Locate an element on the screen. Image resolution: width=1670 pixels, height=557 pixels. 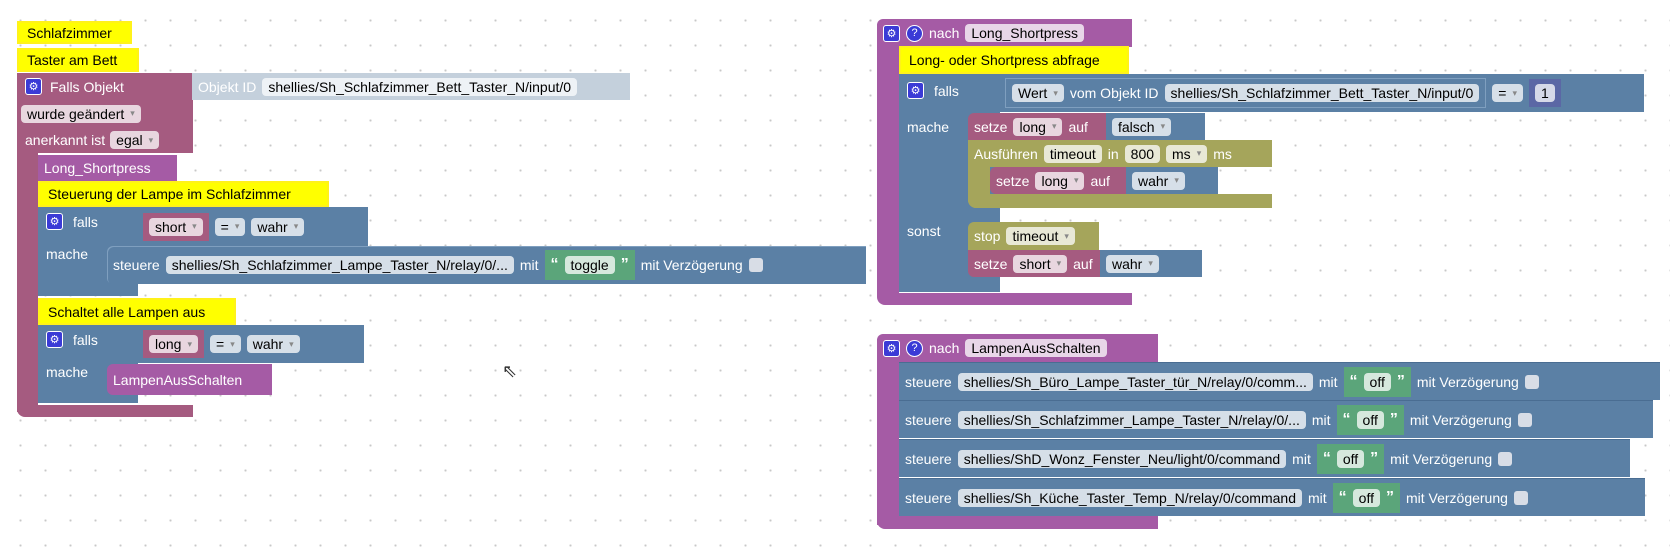
stop-block: stop timeout is located at coordinates (1033, 236).